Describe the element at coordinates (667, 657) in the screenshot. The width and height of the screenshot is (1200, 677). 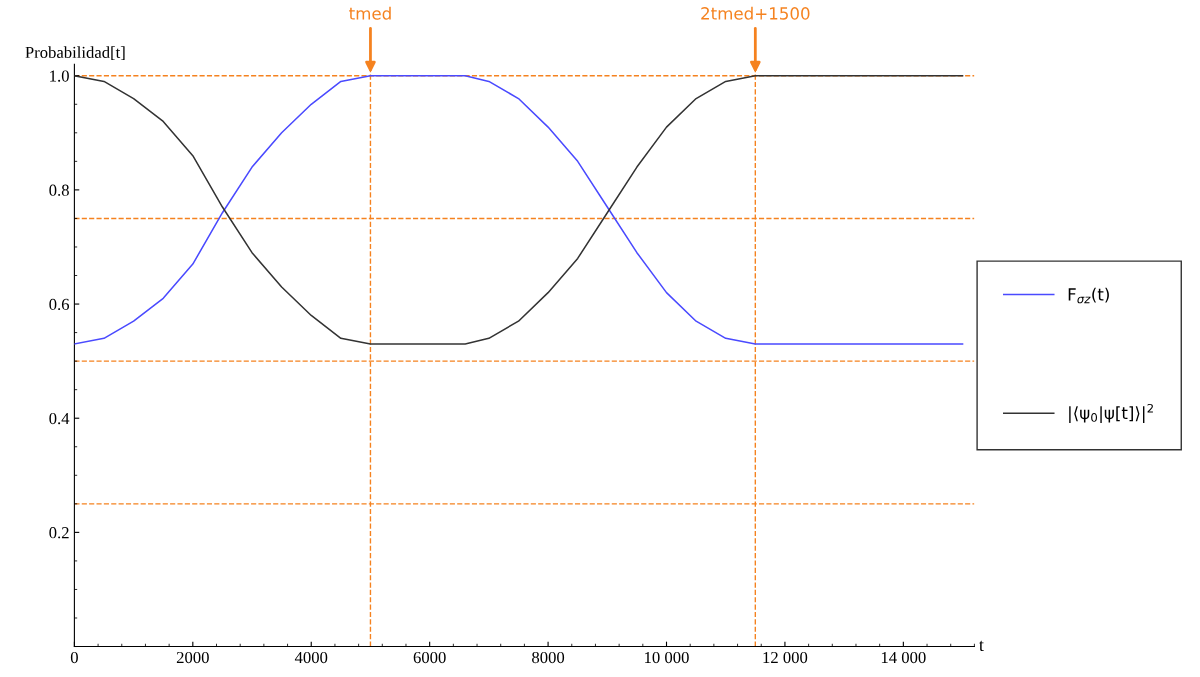
I see `x-tick-label: 10 000` at that location.